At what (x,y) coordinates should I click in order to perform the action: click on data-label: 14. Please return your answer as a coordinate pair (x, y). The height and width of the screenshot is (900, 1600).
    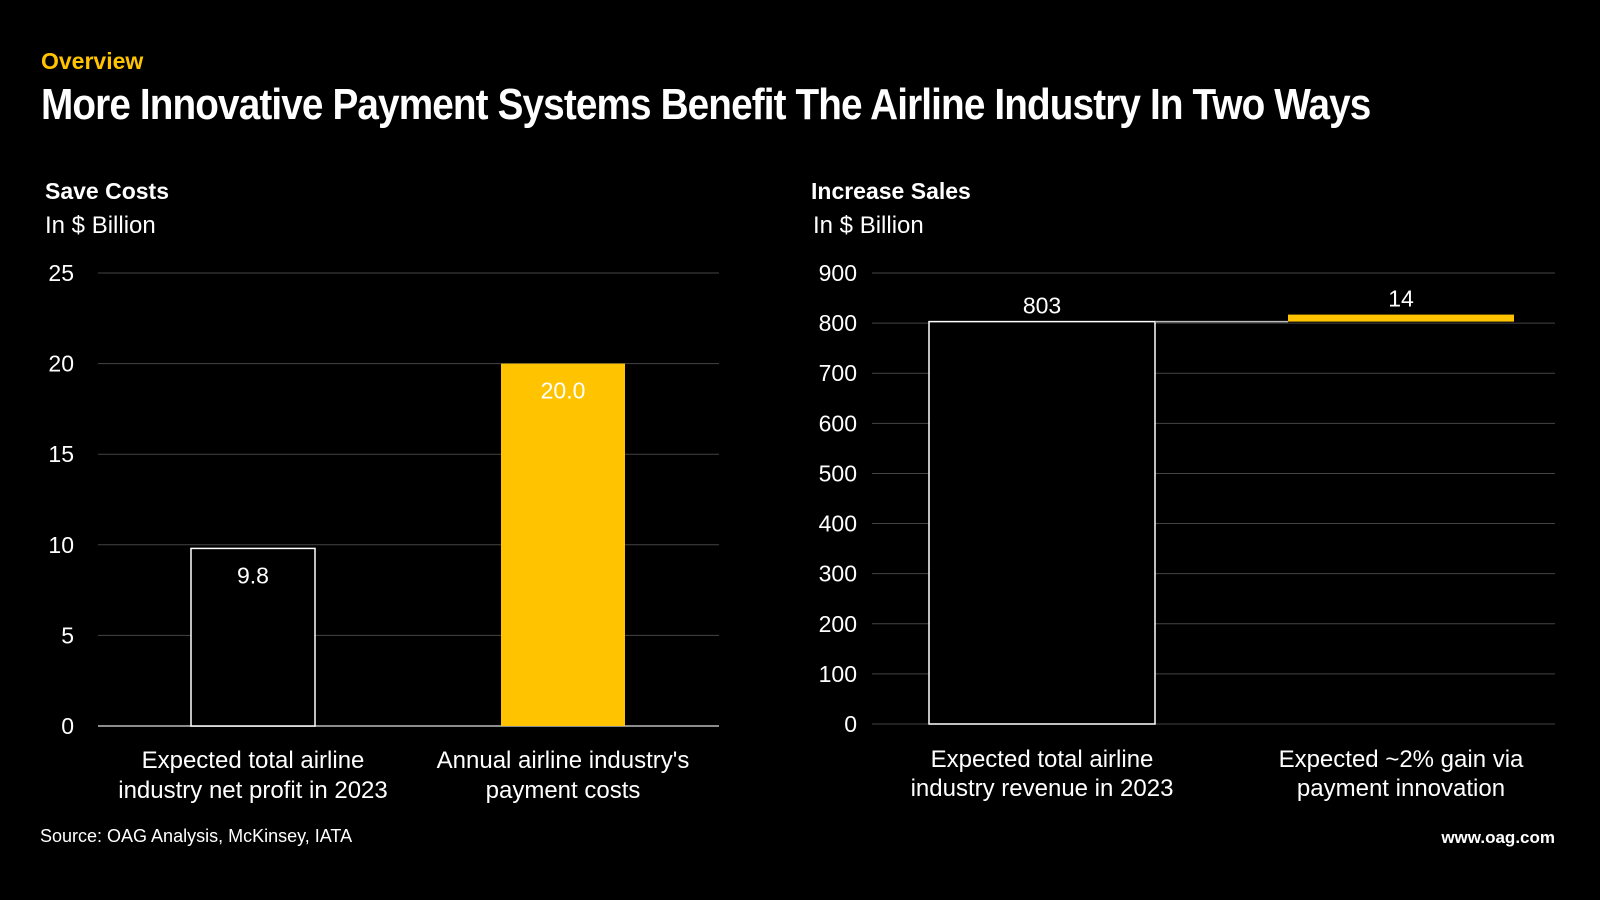
    Looking at the image, I should click on (1401, 299).